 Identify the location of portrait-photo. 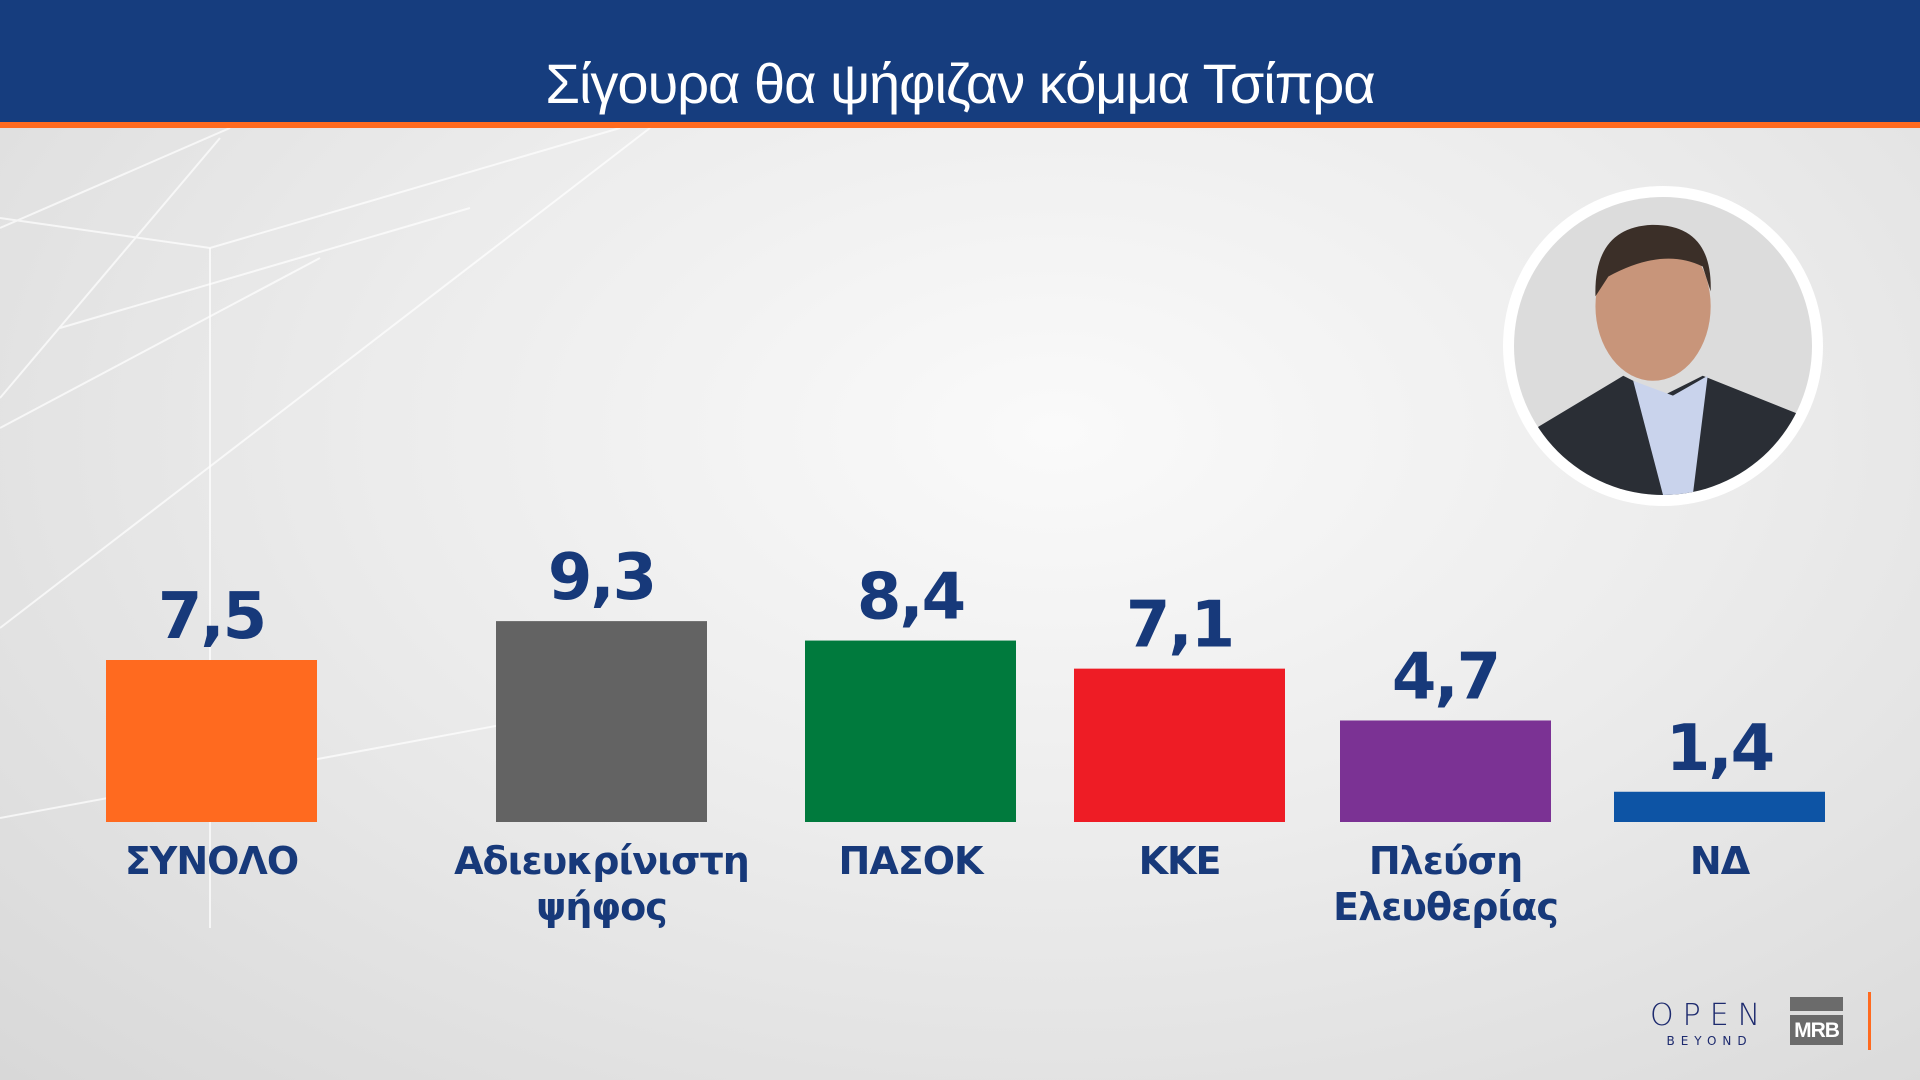
(1663, 346).